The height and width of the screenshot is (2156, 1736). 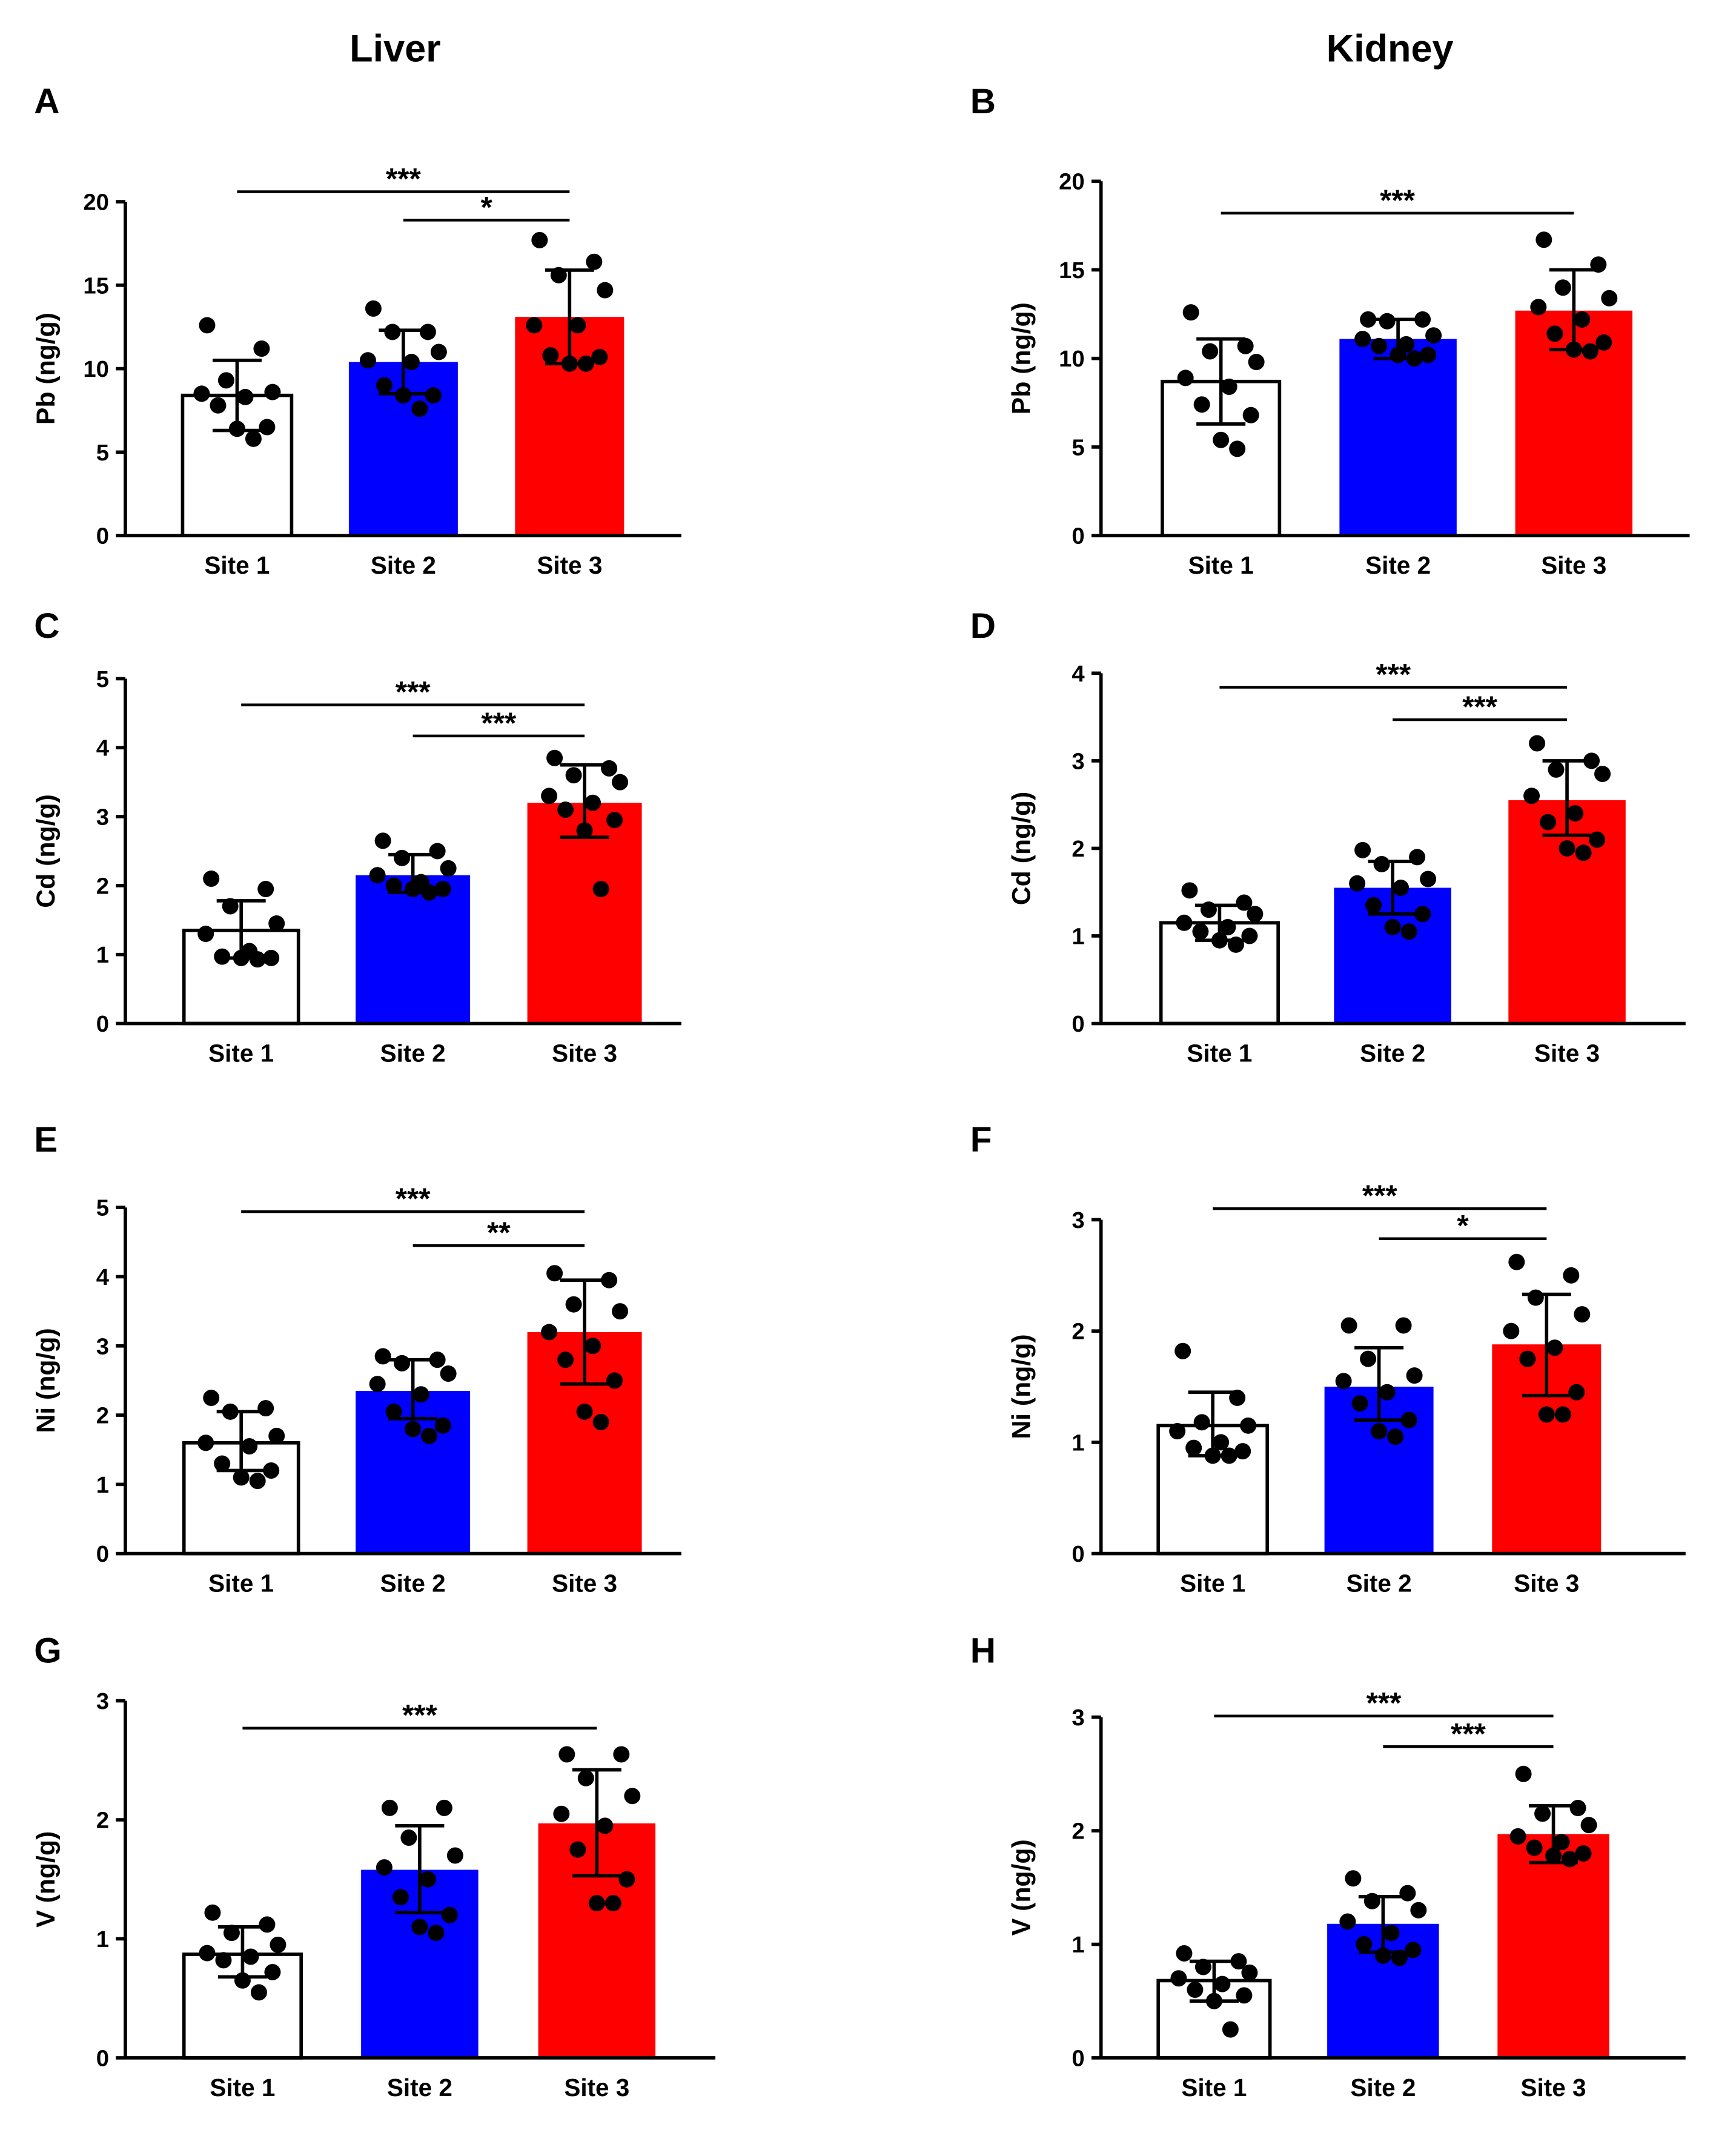 What do you see at coordinates (486, 207) in the screenshot?
I see `significance-label: *` at bounding box center [486, 207].